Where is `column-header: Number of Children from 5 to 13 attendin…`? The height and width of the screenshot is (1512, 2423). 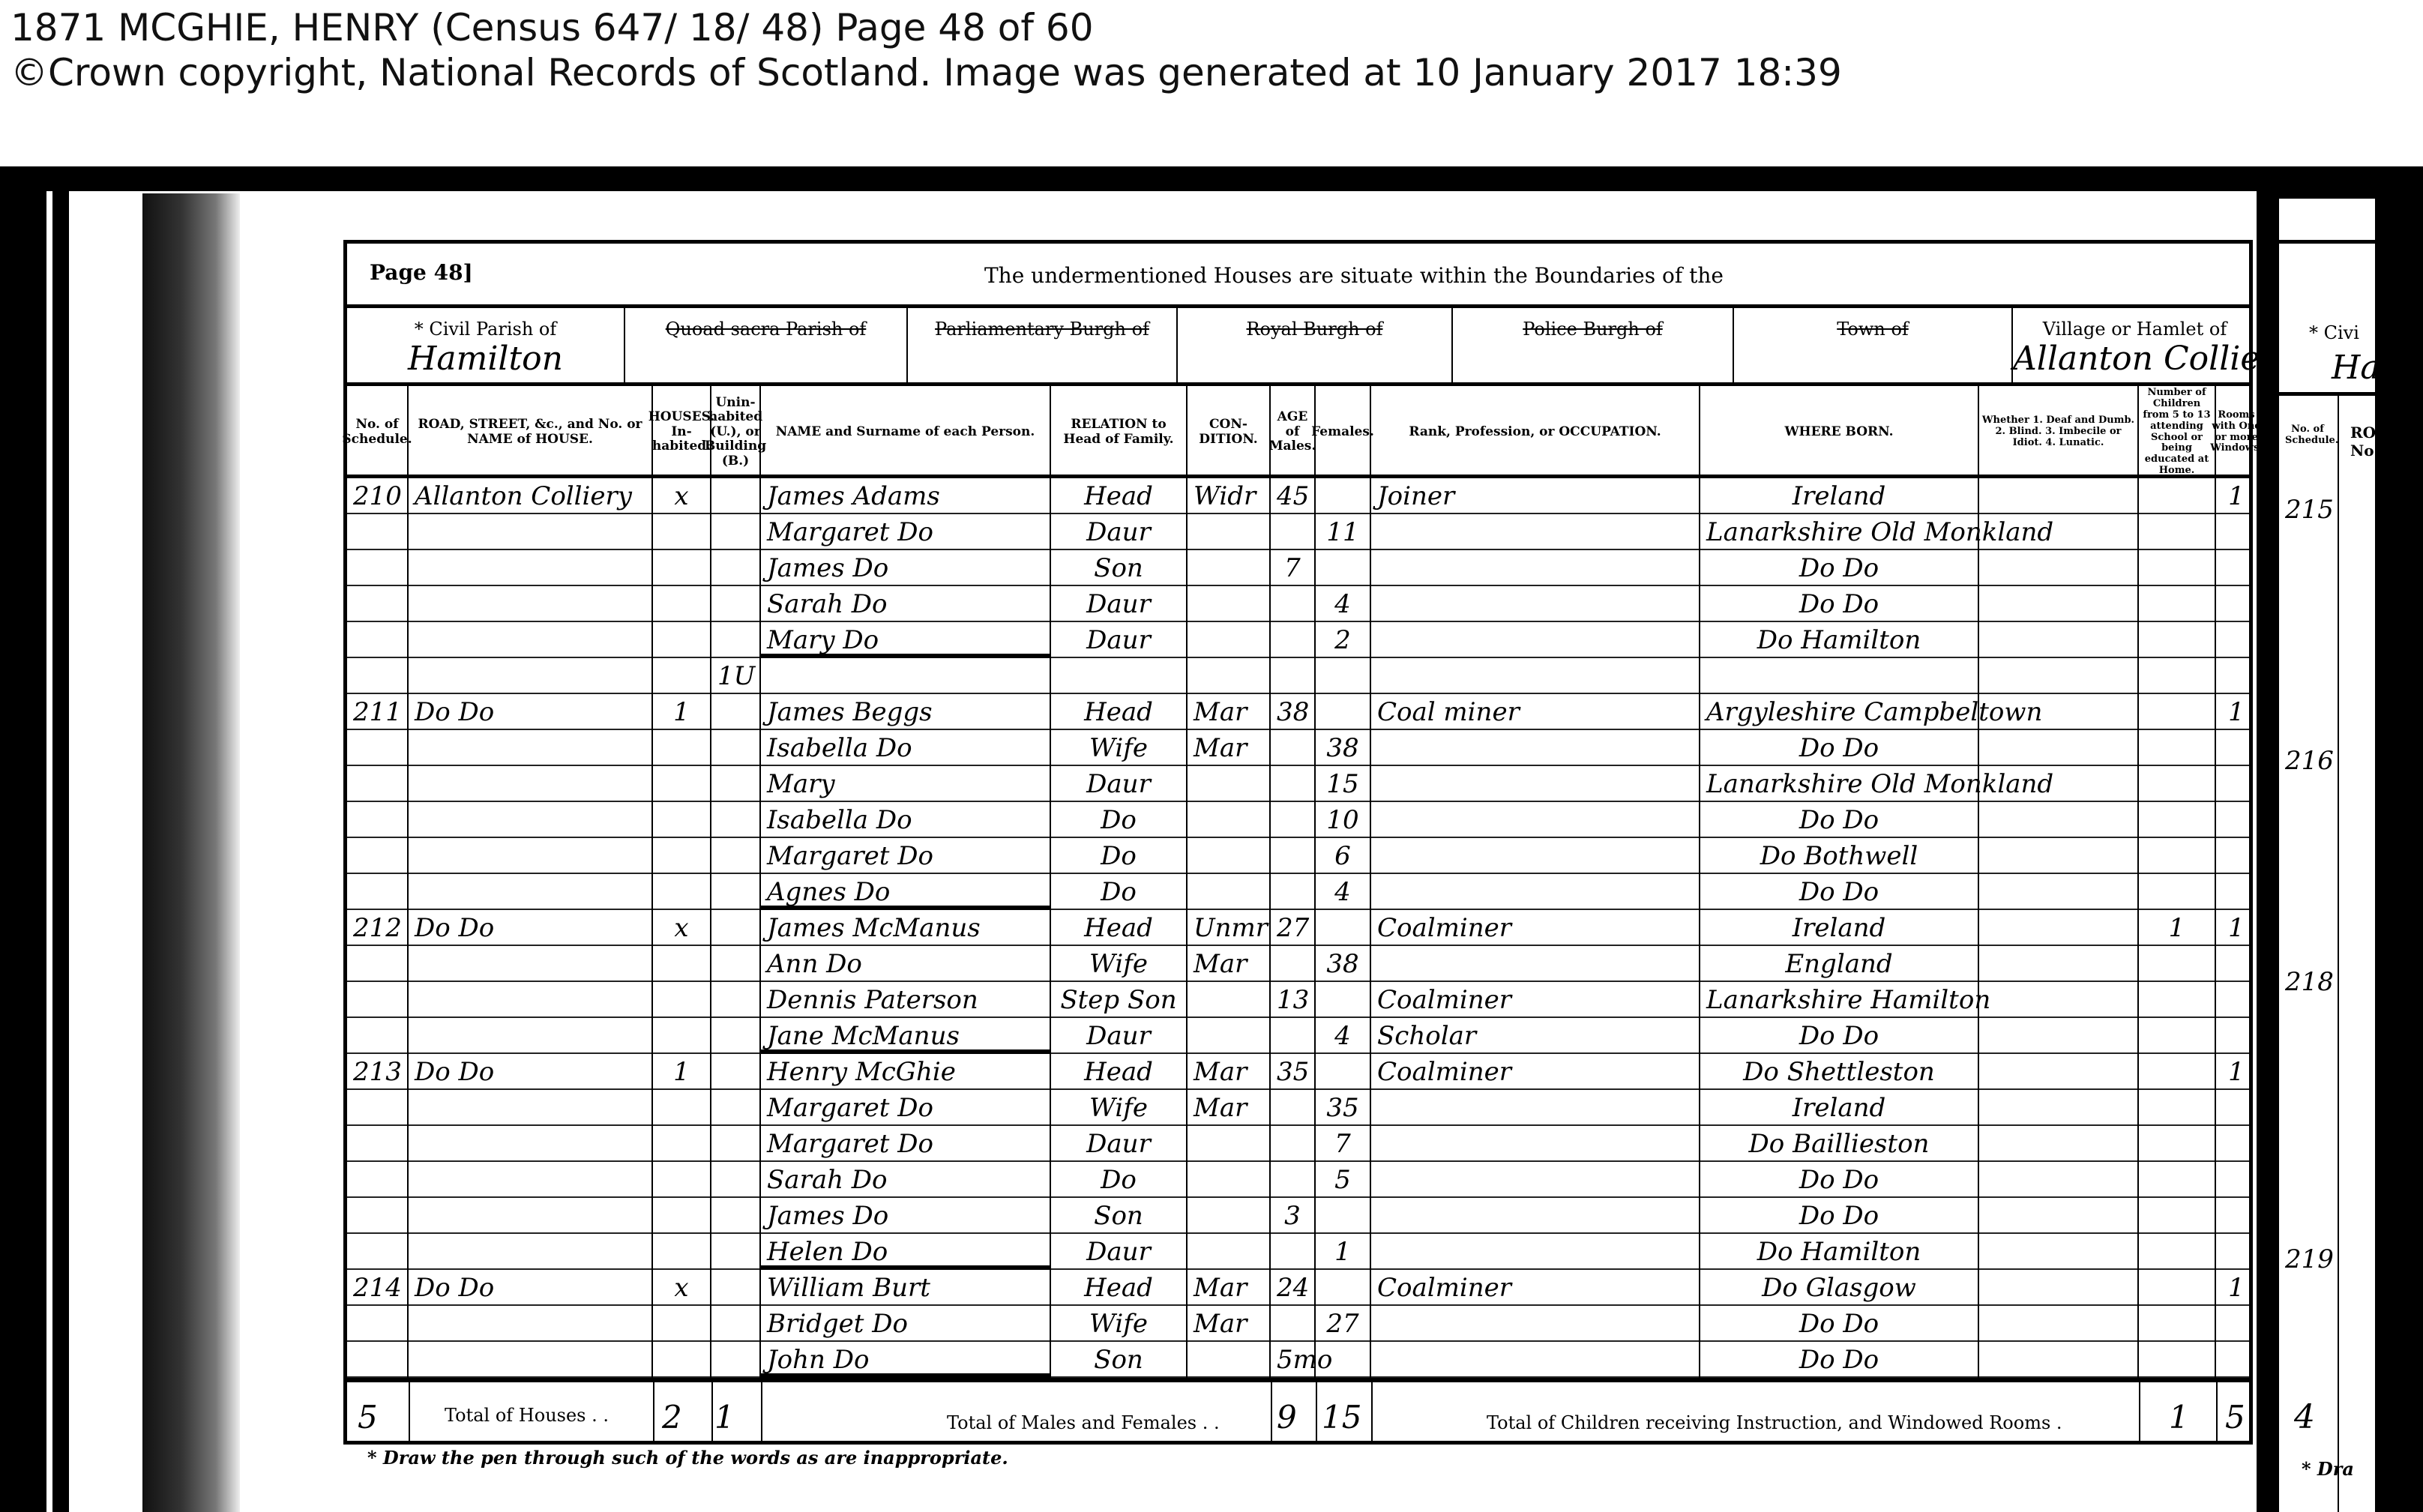 column-header: Number of Children from 5 to 13 attendin… is located at coordinates (2177, 432).